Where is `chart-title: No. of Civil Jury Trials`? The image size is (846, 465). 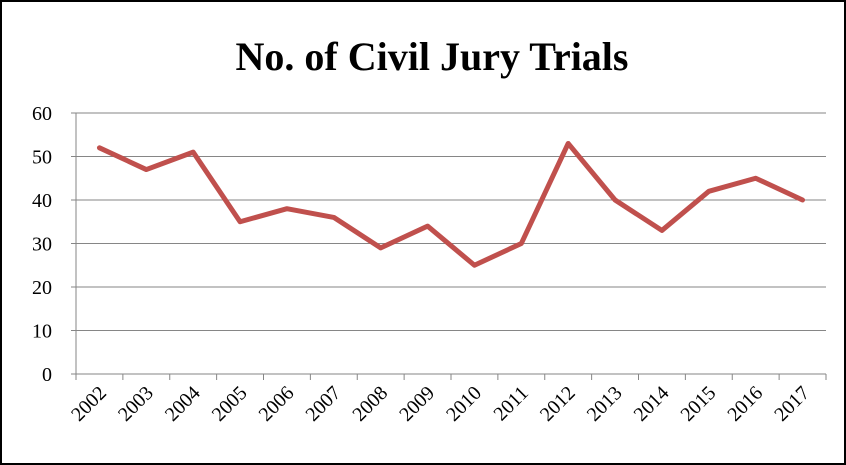 chart-title: No. of Civil Jury Trials is located at coordinates (432, 56).